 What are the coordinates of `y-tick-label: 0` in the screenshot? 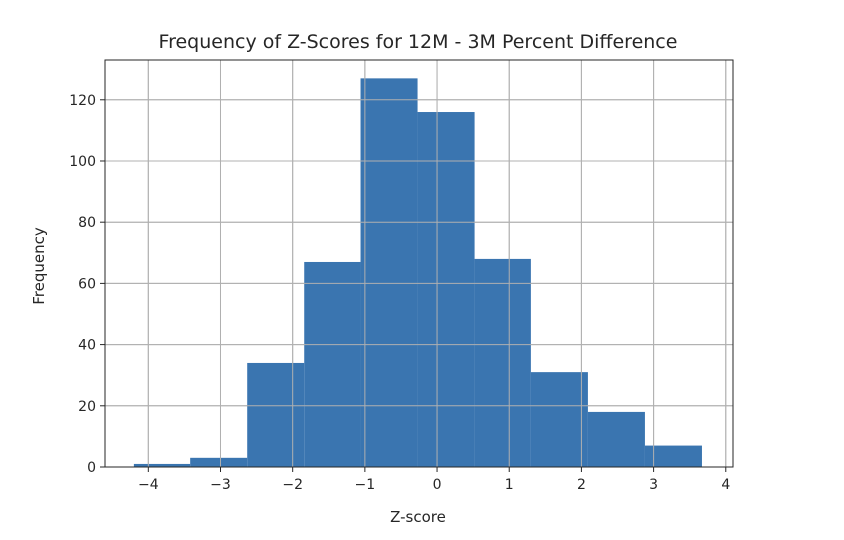 It's located at (91, 468).